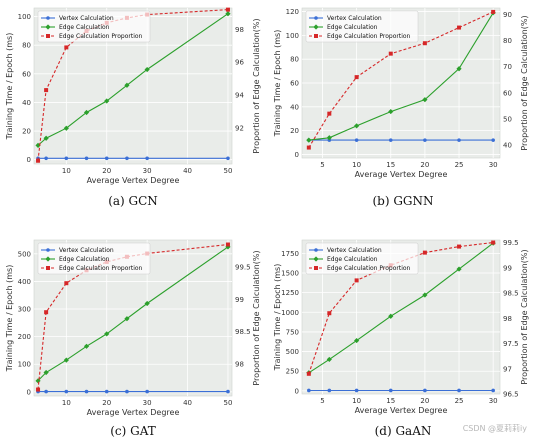 The image size is (533, 442). Describe the element at coordinates (24, 337) in the screenshot. I see `y-tick-label: 200` at that location.